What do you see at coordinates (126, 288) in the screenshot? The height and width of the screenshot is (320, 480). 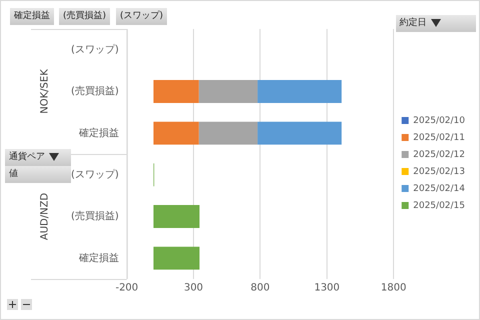 I see `x-tick-label: -200` at bounding box center [126, 288].